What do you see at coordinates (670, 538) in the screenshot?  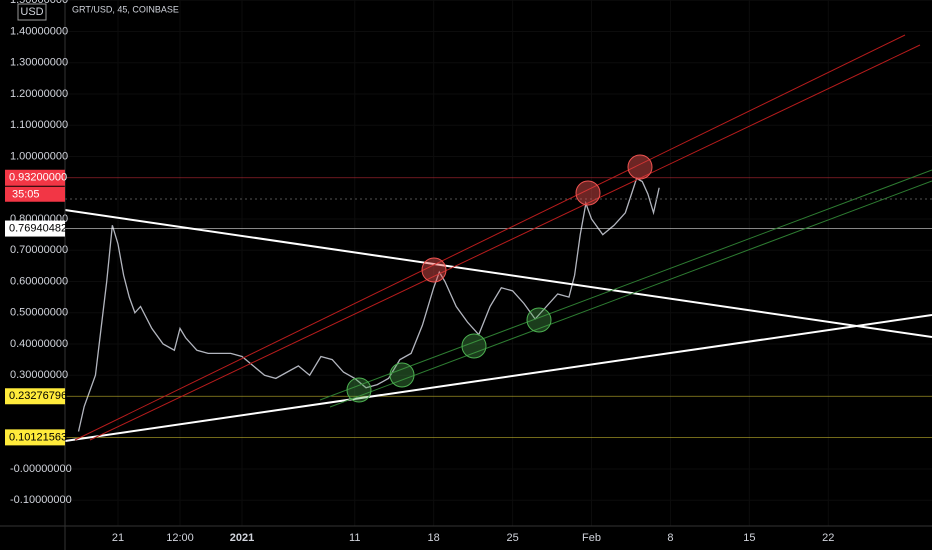 I see `x-tick-label: 8` at bounding box center [670, 538].